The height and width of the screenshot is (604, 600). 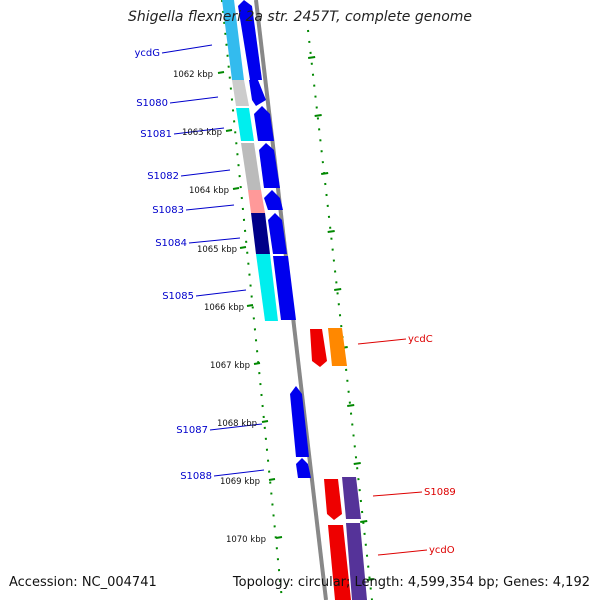 I want to click on gene-label-ycdO: ycdO, so click(x=442, y=550).